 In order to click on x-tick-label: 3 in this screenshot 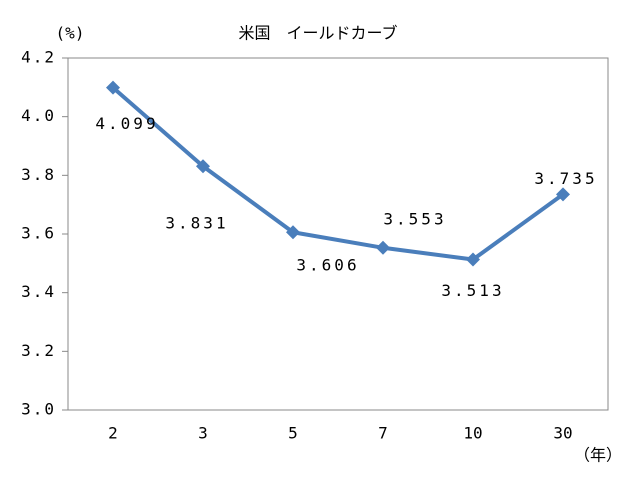, I will do `click(203, 433)`.